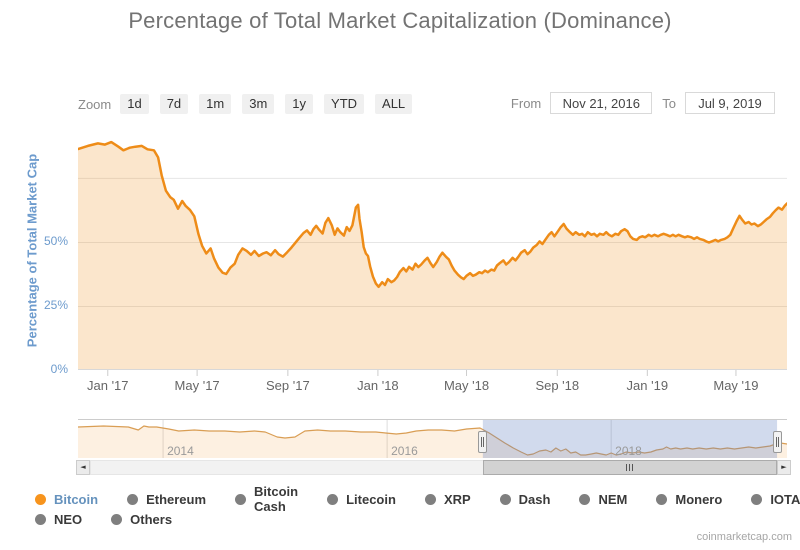 The height and width of the screenshot is (550, 800). I want to click on x-tick-label: Jan '19, so click(647, 385).